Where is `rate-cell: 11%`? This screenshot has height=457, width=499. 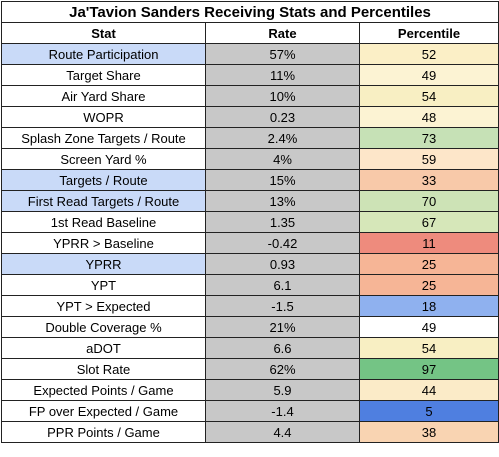 rate-cell: 11% is located at coordinates (282, 75).